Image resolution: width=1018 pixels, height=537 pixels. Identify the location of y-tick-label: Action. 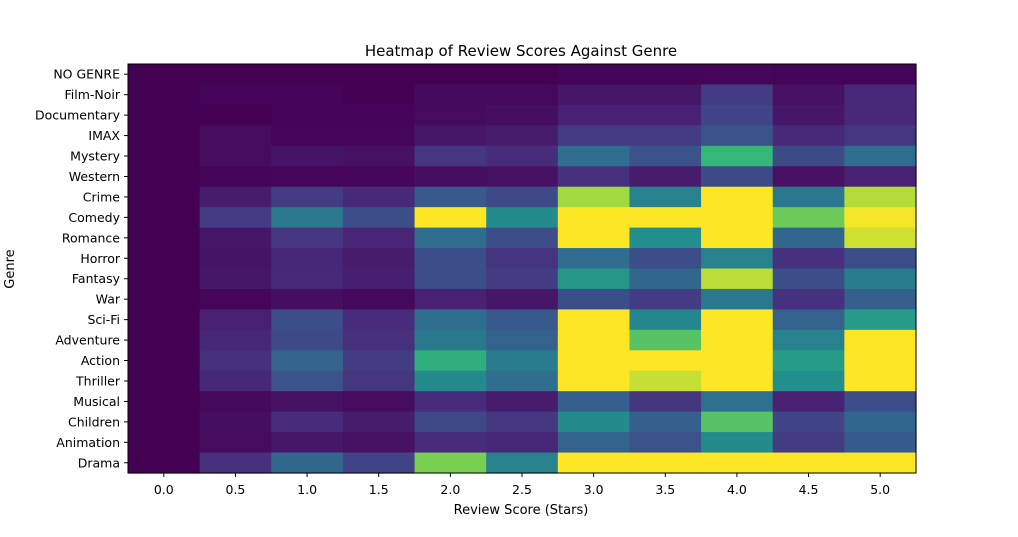
(100, 360).